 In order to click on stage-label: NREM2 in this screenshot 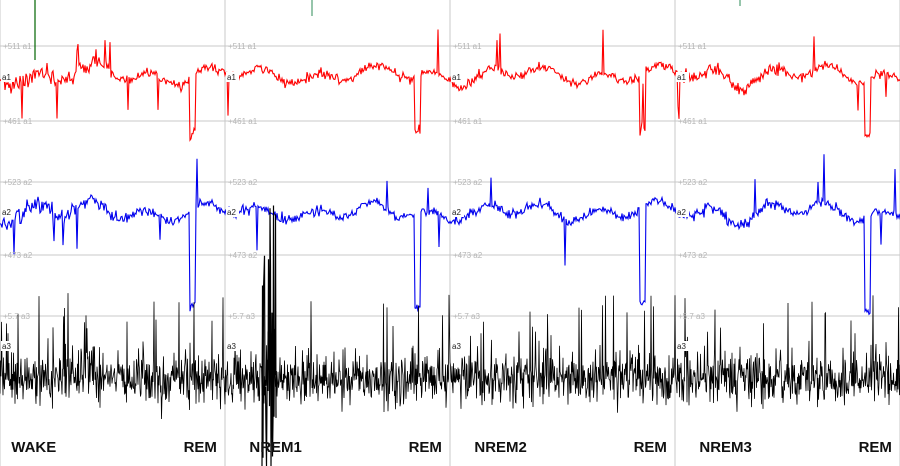, I will do `click(500, 447)`.